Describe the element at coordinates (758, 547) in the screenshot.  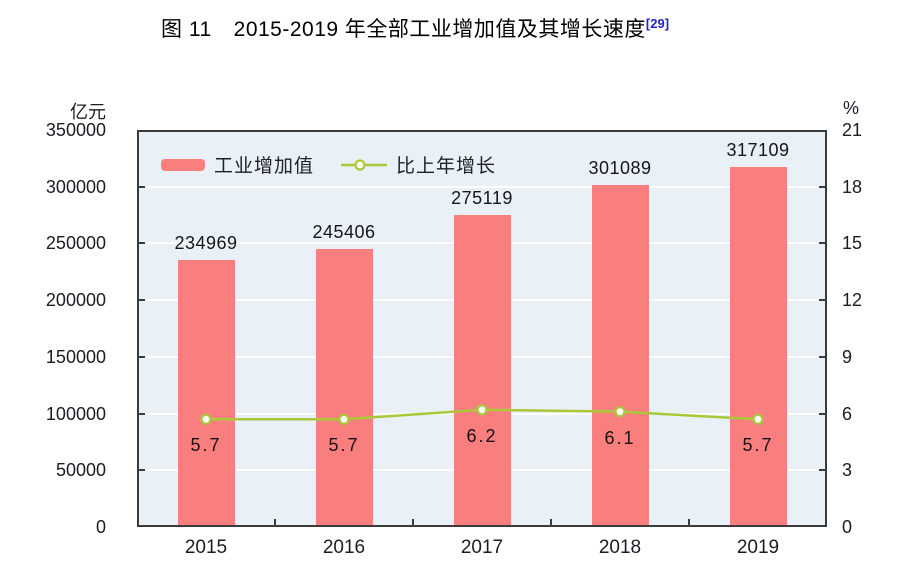
I see `x-axis-label-2019: 2019` at that location.